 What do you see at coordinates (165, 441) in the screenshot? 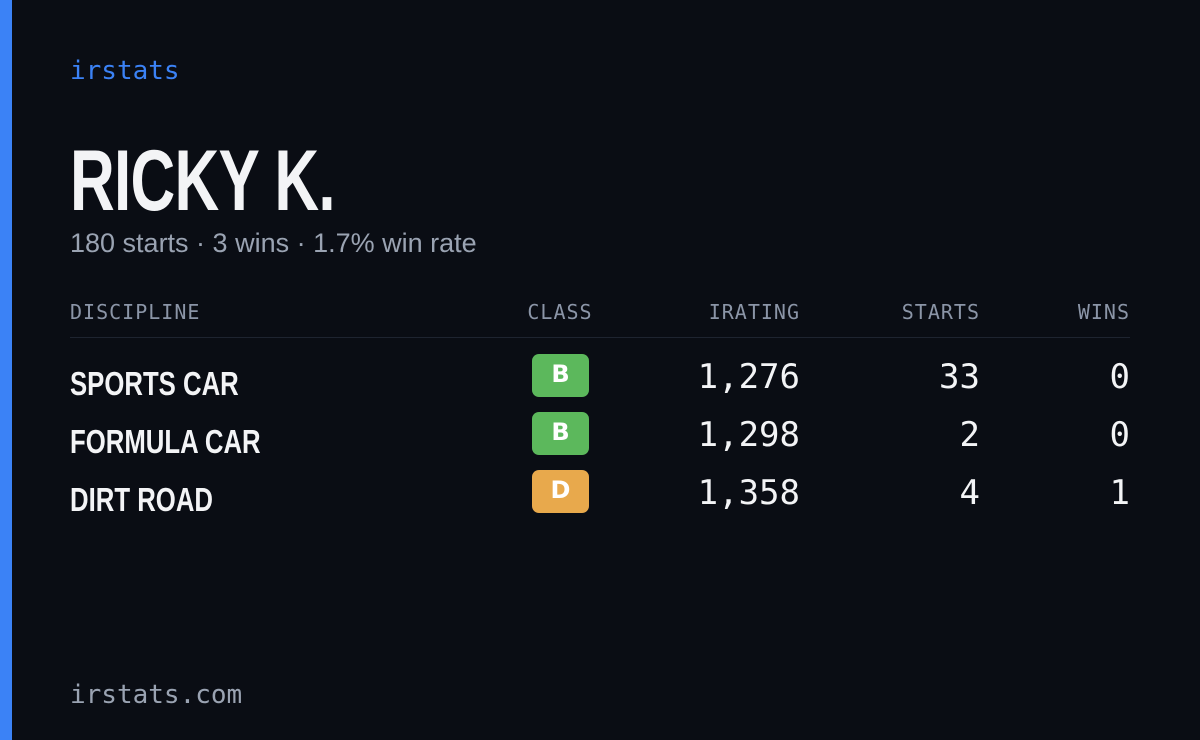
I see `discipline: FORMULA CAR` at bounding box center [165, 441].